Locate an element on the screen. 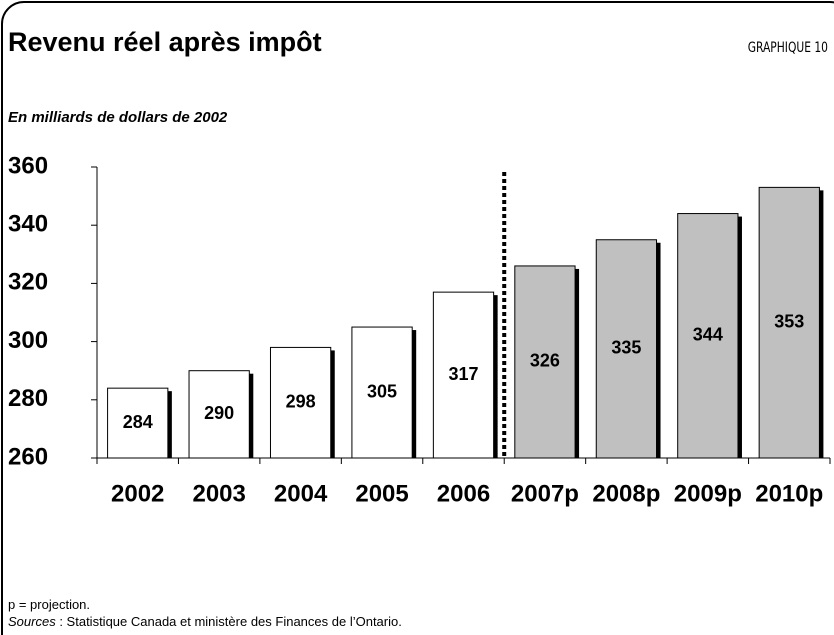 The height and width of the screenshot is (635, 834). y-tick-label: 340 is located at coordinates (28, 224).